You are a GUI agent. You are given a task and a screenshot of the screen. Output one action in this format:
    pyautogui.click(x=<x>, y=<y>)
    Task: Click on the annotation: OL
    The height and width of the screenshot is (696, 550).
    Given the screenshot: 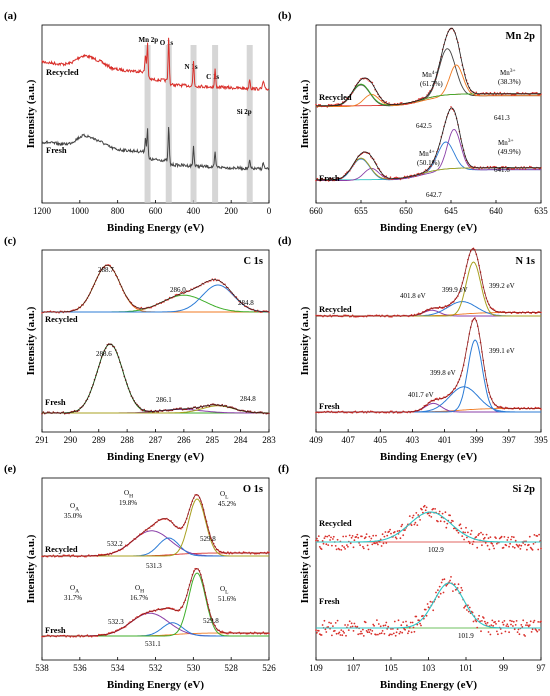 What is the action you would take?
    pyautogui.click(x=224, y=495)
    